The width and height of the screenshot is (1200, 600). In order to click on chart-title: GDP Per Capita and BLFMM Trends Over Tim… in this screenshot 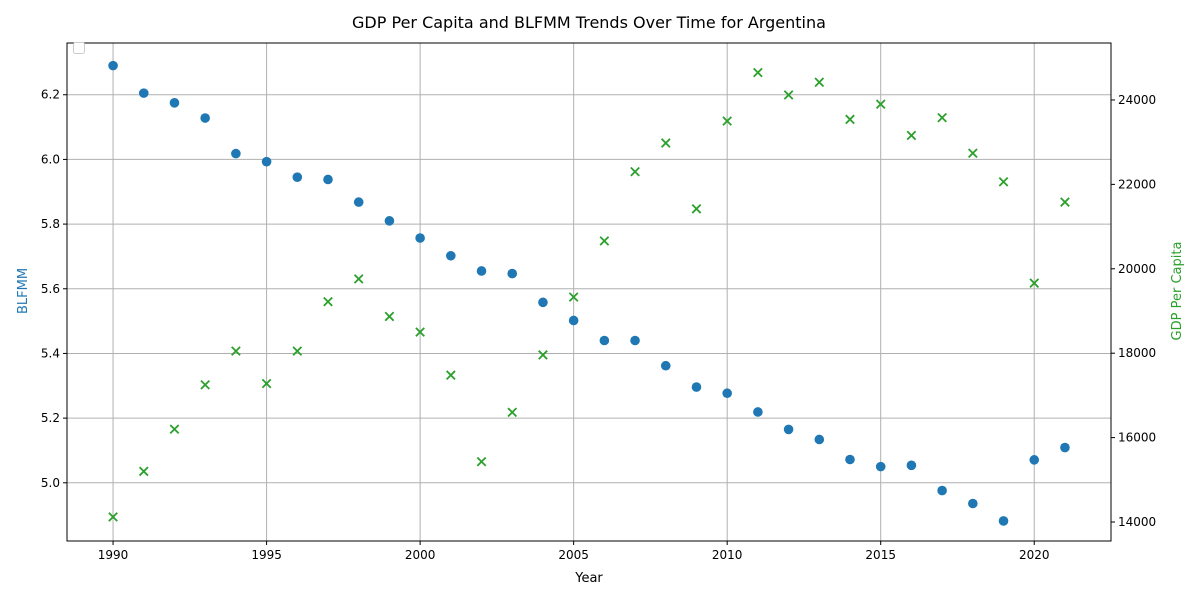, I will do `click(589, 22)`.